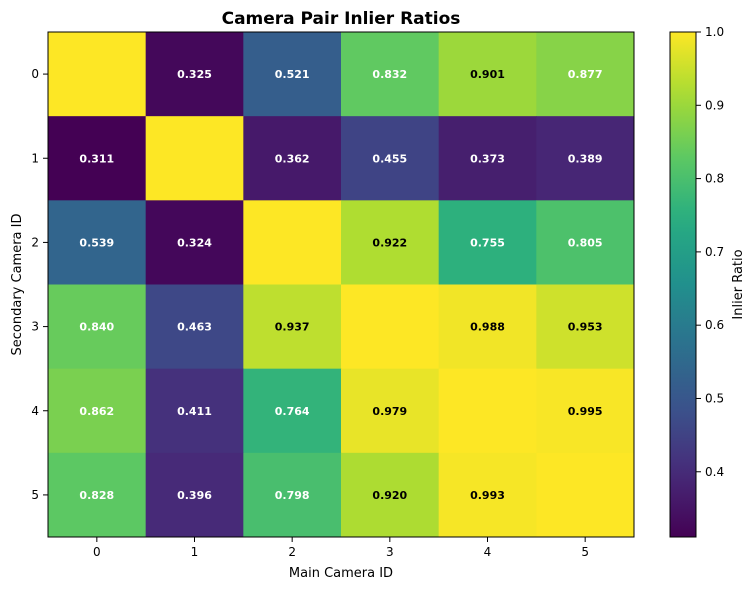  What do you see at coordinates (35, 327) in the screenshot?
I see `y-tick-label: 3` at bounding box center [35, 327].